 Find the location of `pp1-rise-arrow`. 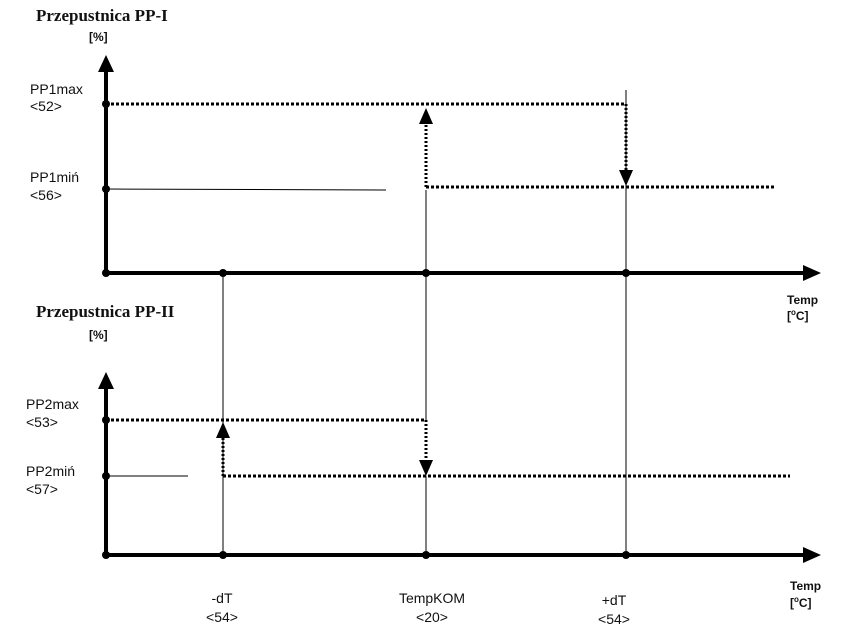

pp1-rise-arrow is located at coordinates (426, 116).